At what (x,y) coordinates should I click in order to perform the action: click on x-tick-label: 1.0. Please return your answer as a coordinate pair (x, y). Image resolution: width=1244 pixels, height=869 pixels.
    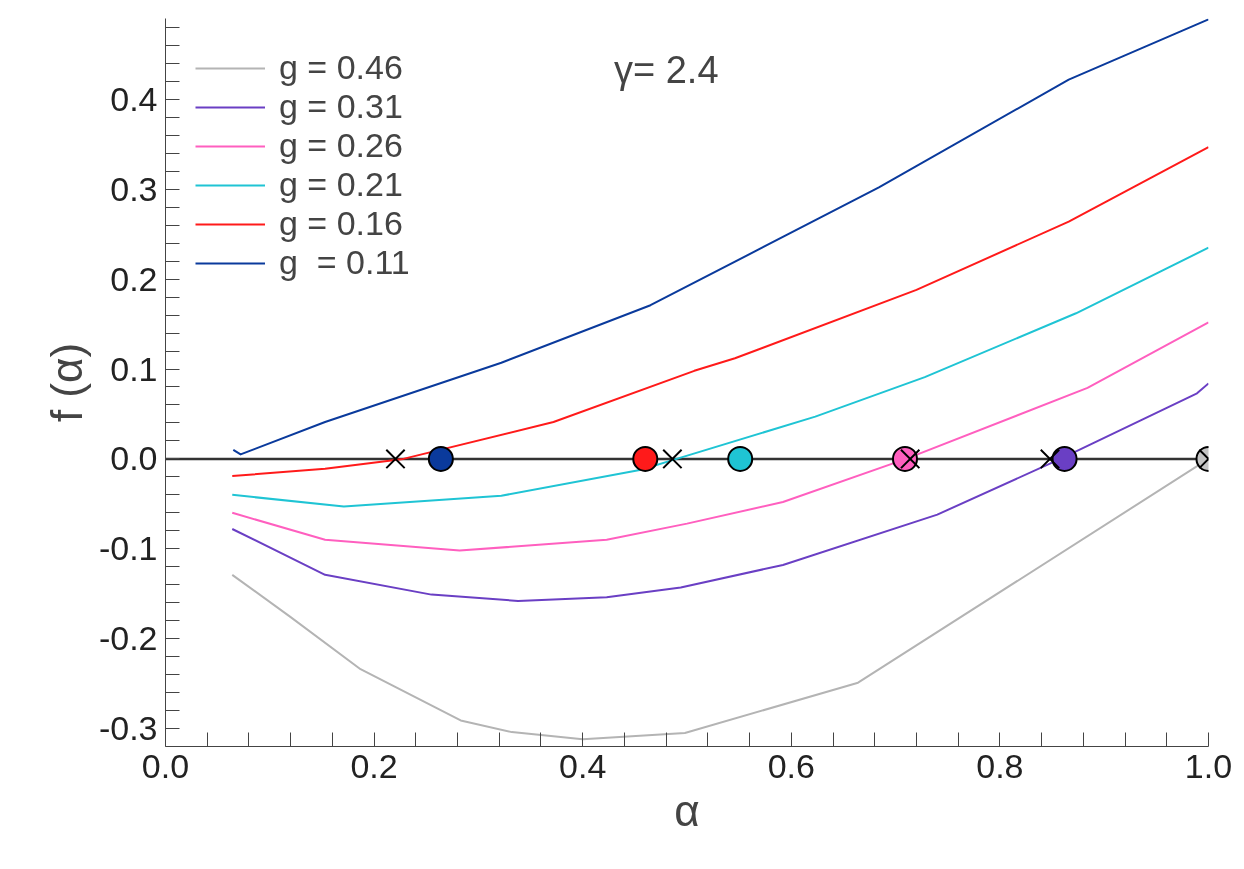
    Looking at the image, I should click on (1208, 765).